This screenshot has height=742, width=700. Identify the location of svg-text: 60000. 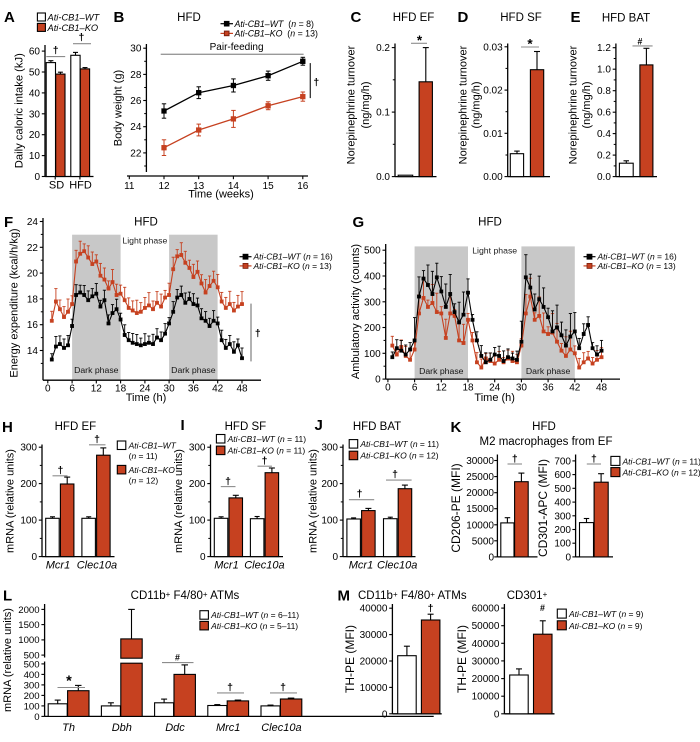
(486, 609).